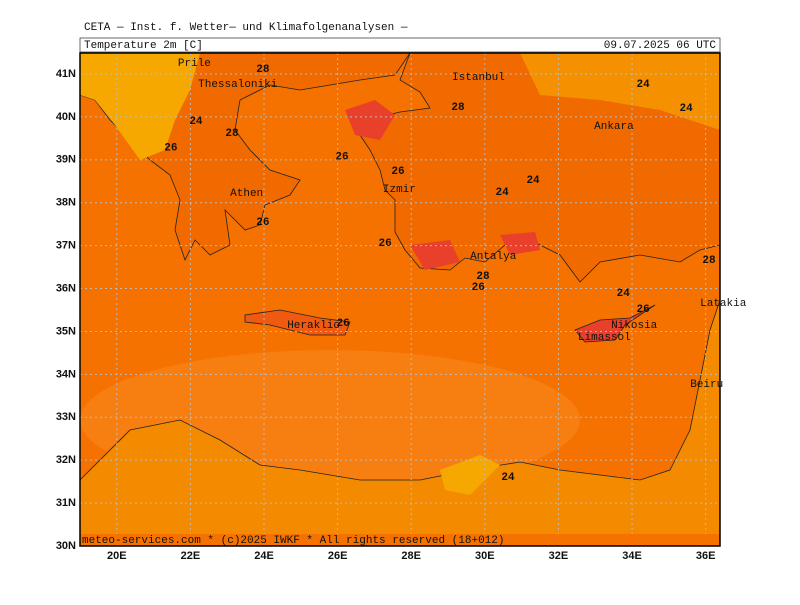  I want to click on city-label: Istanbul, so click(478, 78).